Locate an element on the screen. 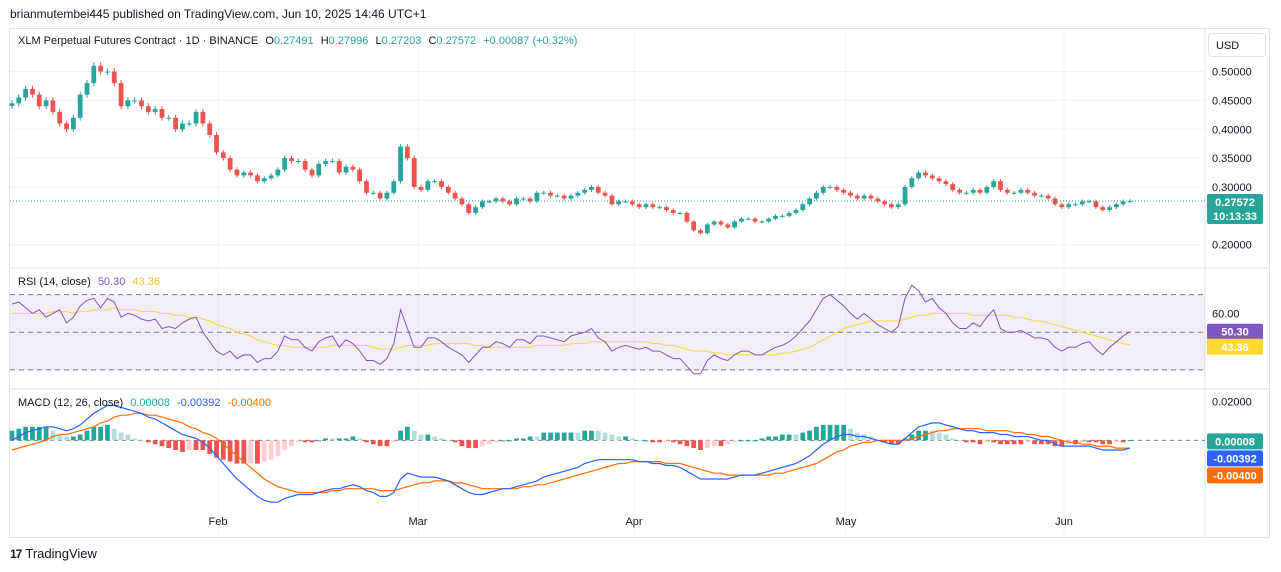 This screenshot has width=1281, height=572. close-label: C is located at coordinates (432, 41).